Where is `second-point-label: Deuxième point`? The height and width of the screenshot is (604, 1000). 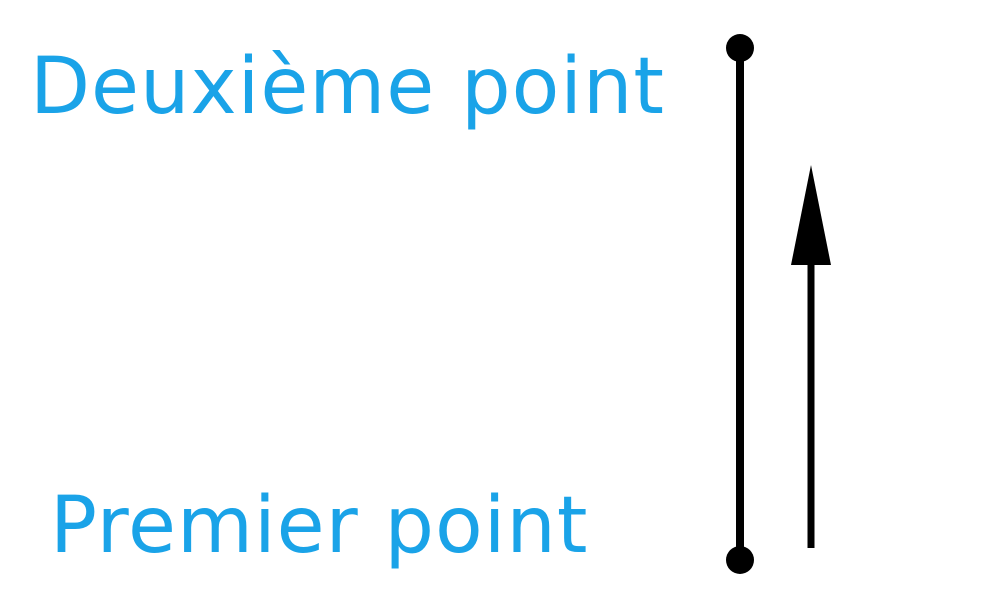 second-point-label: Deuxième point is located at coordinates (347, 87).